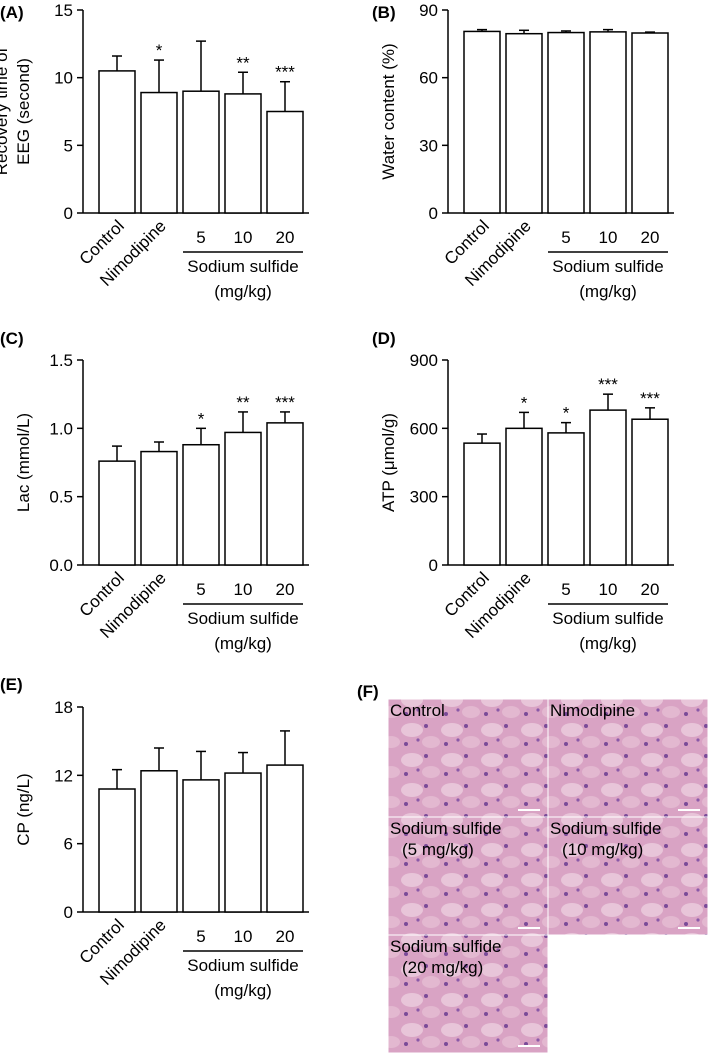  Describe the element at coordinates (63, 10) in the screenshot. I see `y-tick-label: 15` at that location.